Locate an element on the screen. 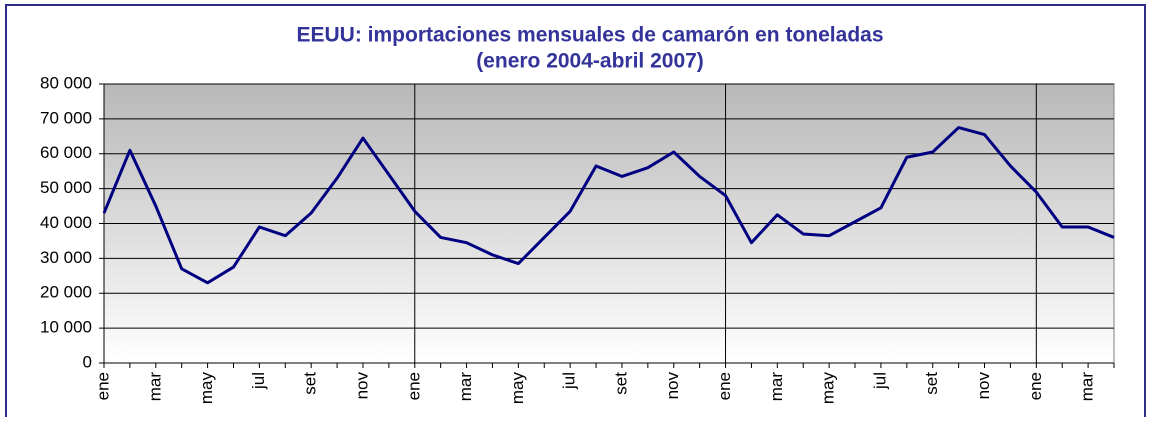 This screenshot has width=1150, height=422. y-tick-label: 50 000 is located at coordinates (66, 187).